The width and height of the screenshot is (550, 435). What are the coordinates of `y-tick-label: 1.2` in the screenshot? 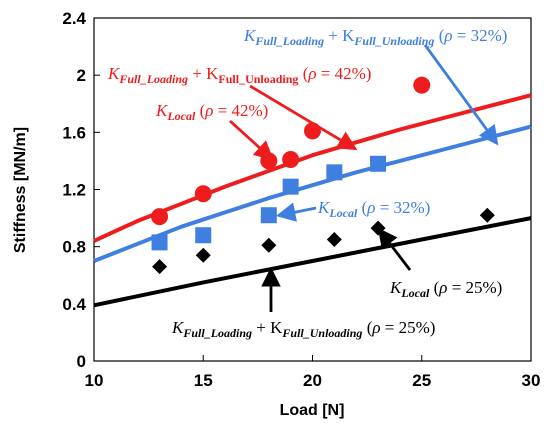 It's located at (74, 190).